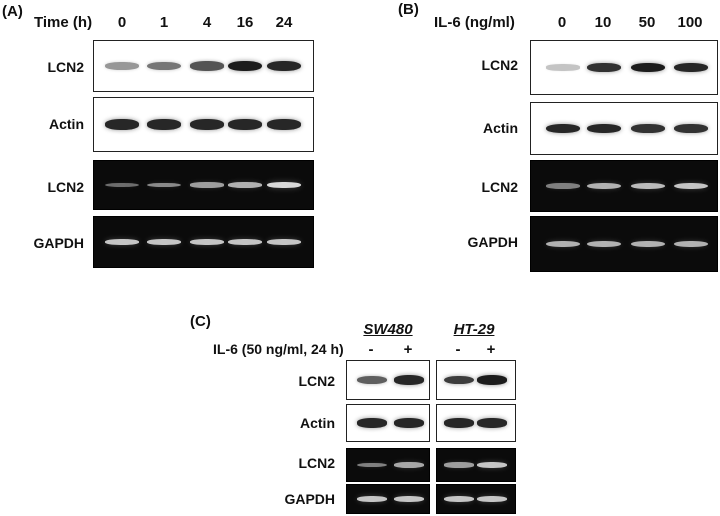 Image resolution: width=720 pixels, height=516 pixels. I want to click on panel-a-row-label: Actin, so click(66, 124).